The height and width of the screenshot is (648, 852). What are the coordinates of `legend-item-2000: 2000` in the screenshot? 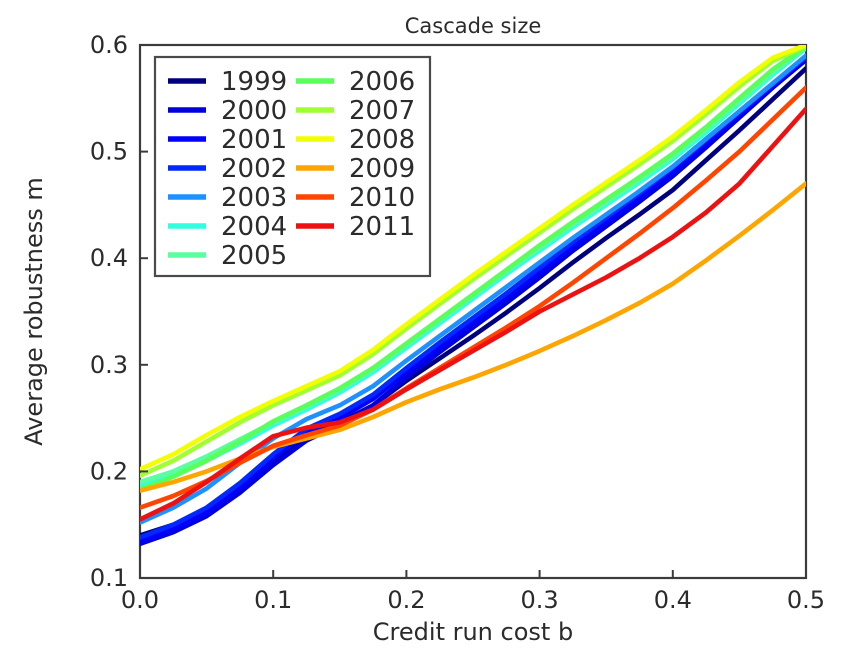 It's located at (227, 111).